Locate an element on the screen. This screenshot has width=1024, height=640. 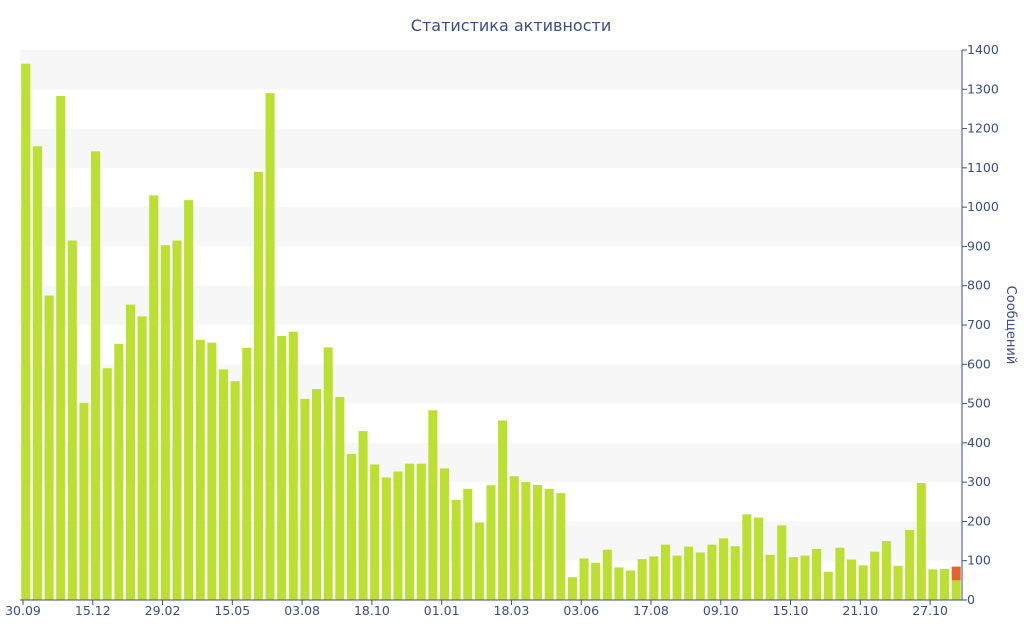
bar-segment-highlight is located at coordinates (956, 573).